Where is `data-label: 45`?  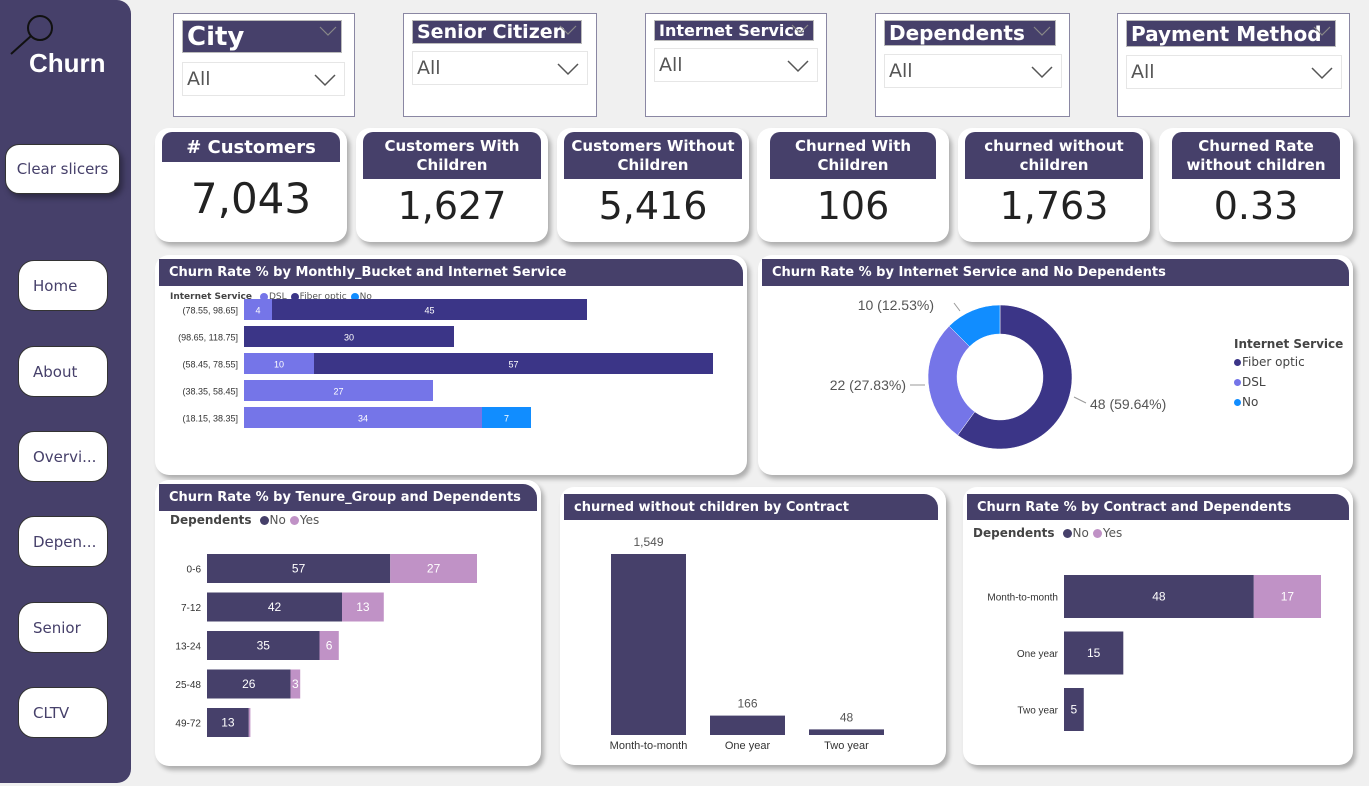 data-label: 45 is located at coordinates (429, 311).